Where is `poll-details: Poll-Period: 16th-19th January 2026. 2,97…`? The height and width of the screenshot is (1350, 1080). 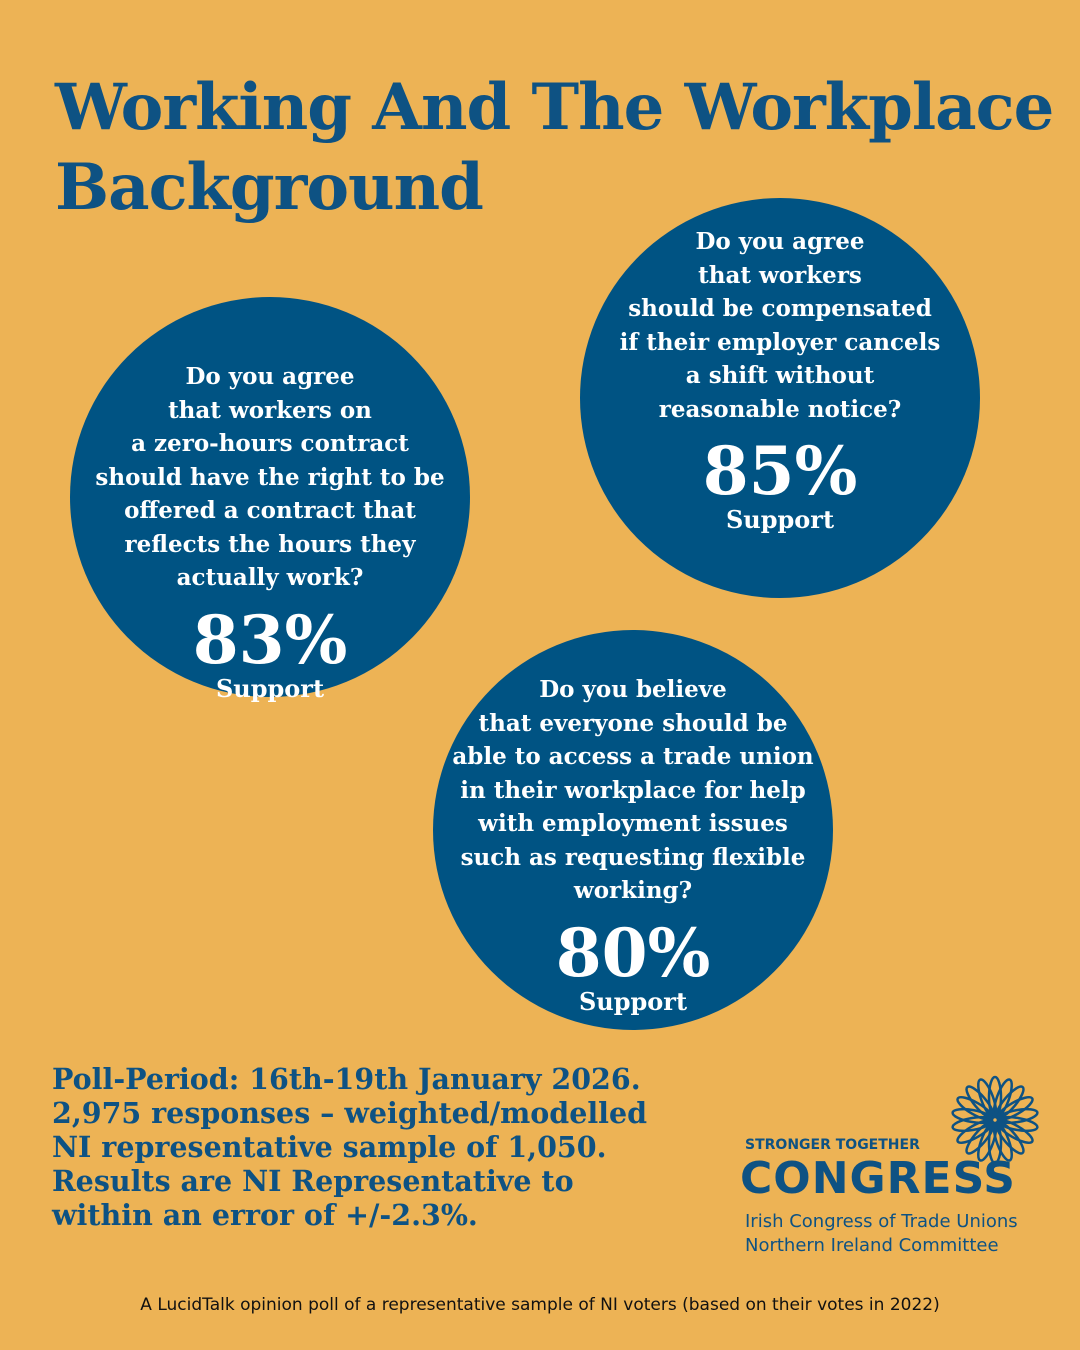
poll-details: Poll-Period: 16th-19th January 2026. 2,97… is located at coordinates (349, 1147).